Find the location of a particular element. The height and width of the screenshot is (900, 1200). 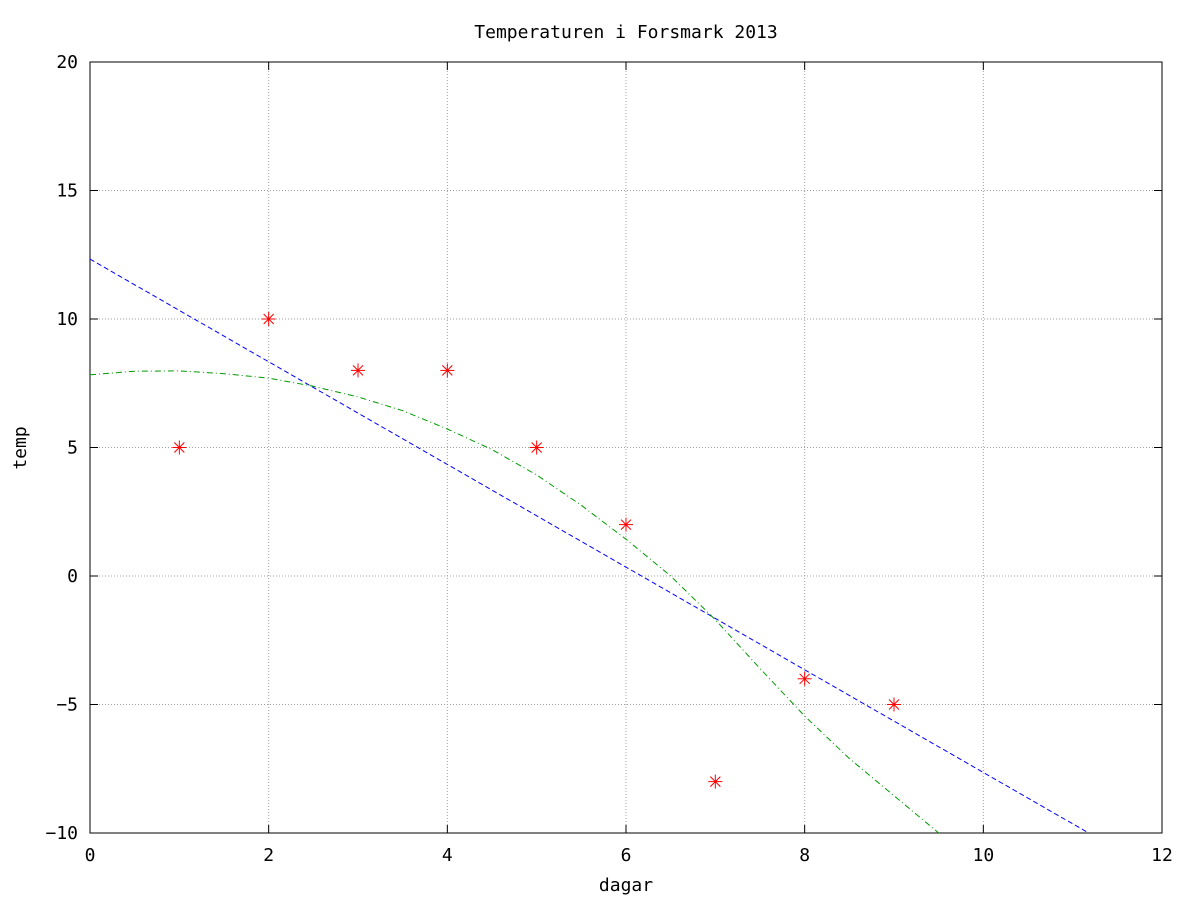

x-tick-label: 0 is located at coordinates (90, 855).